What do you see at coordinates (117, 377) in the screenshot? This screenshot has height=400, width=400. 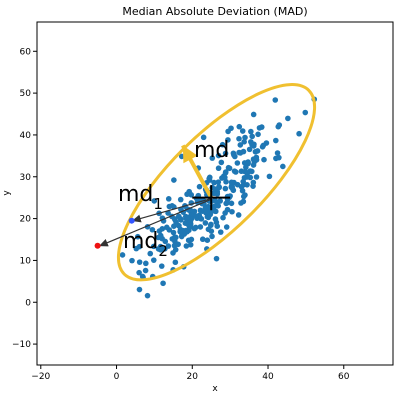 I see `x-tick-label: 0` at bounding box center [117, 377].